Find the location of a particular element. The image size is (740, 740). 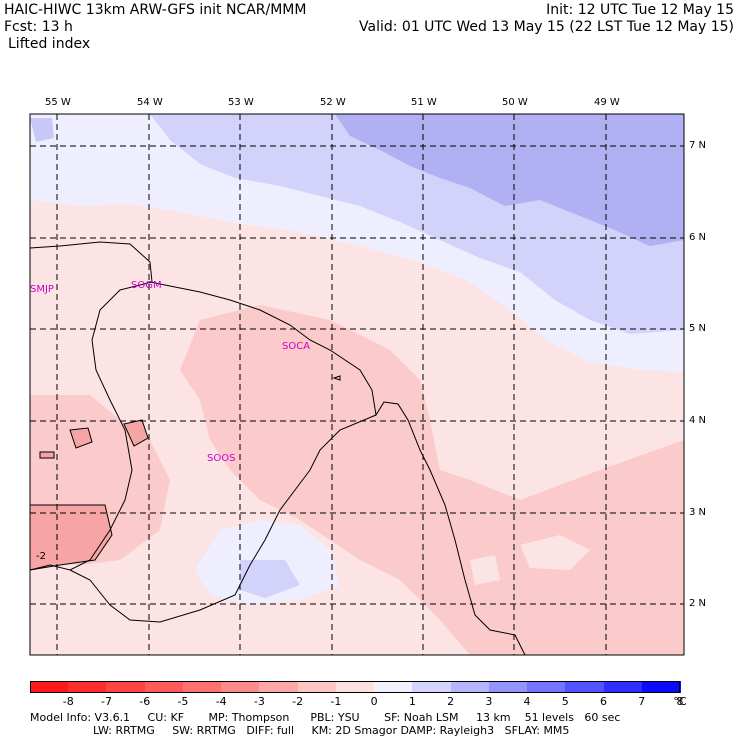

station-label-soca: SOCA is located at coordinates (296, 346).